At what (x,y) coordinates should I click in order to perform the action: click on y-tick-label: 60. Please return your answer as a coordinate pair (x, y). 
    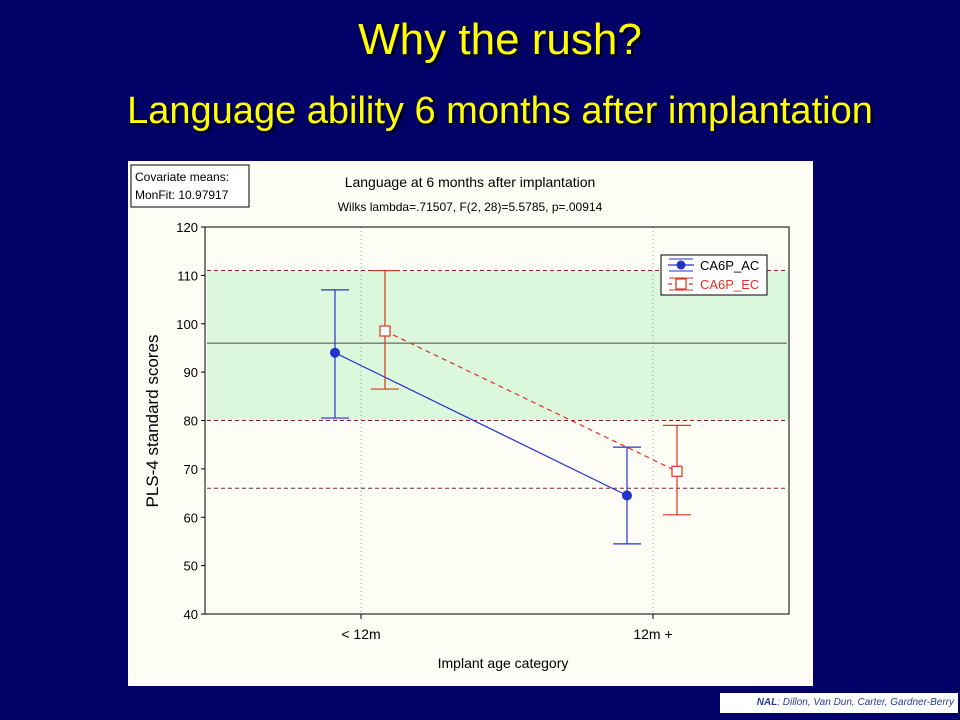
    Looking at the image, I should click on (191, 517).